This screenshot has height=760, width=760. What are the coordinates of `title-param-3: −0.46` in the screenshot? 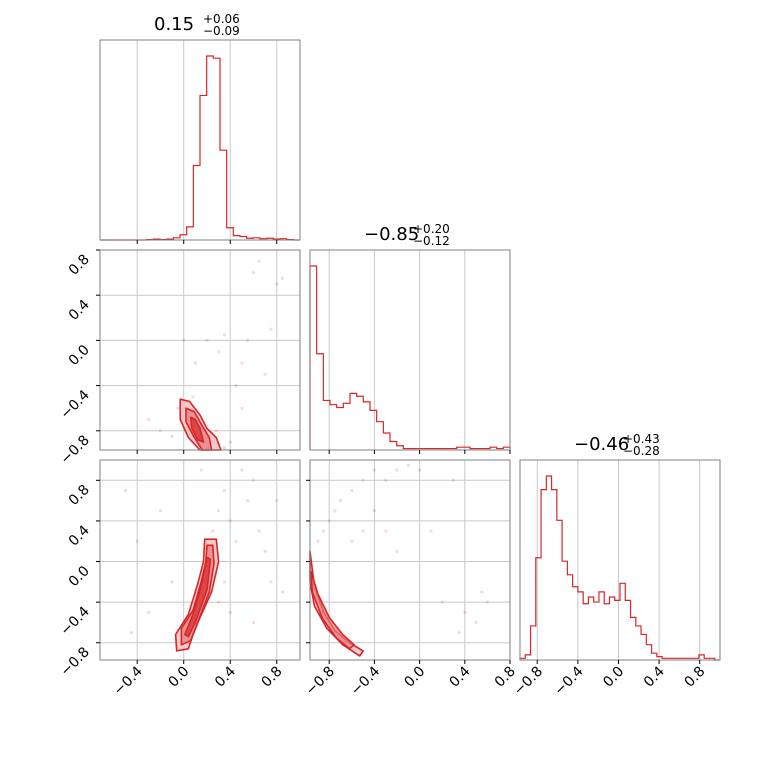 It's located at (601, 444).